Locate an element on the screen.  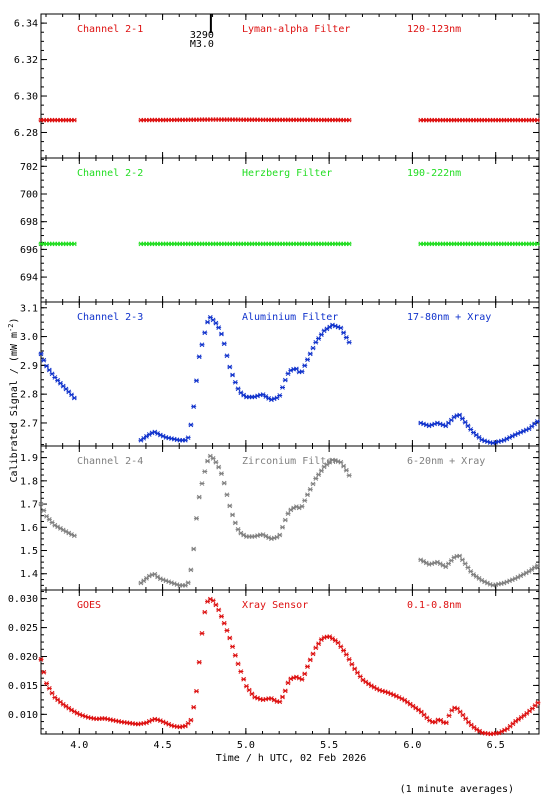
y-tick-label: 2.8 is located at coordinates (29, 395).